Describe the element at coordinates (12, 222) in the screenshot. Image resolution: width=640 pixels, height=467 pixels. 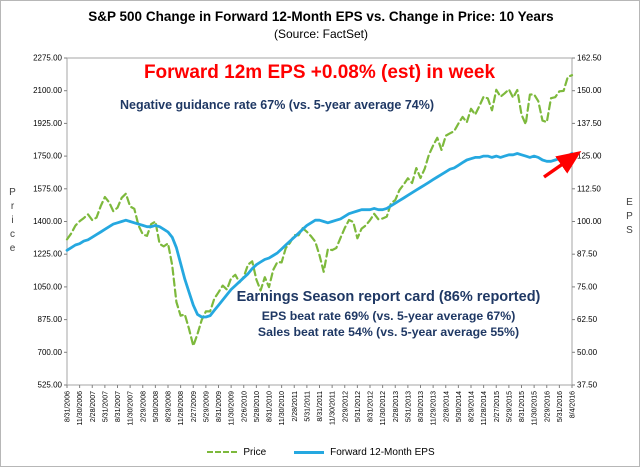
I see `left-axis-title: Price` at that location.